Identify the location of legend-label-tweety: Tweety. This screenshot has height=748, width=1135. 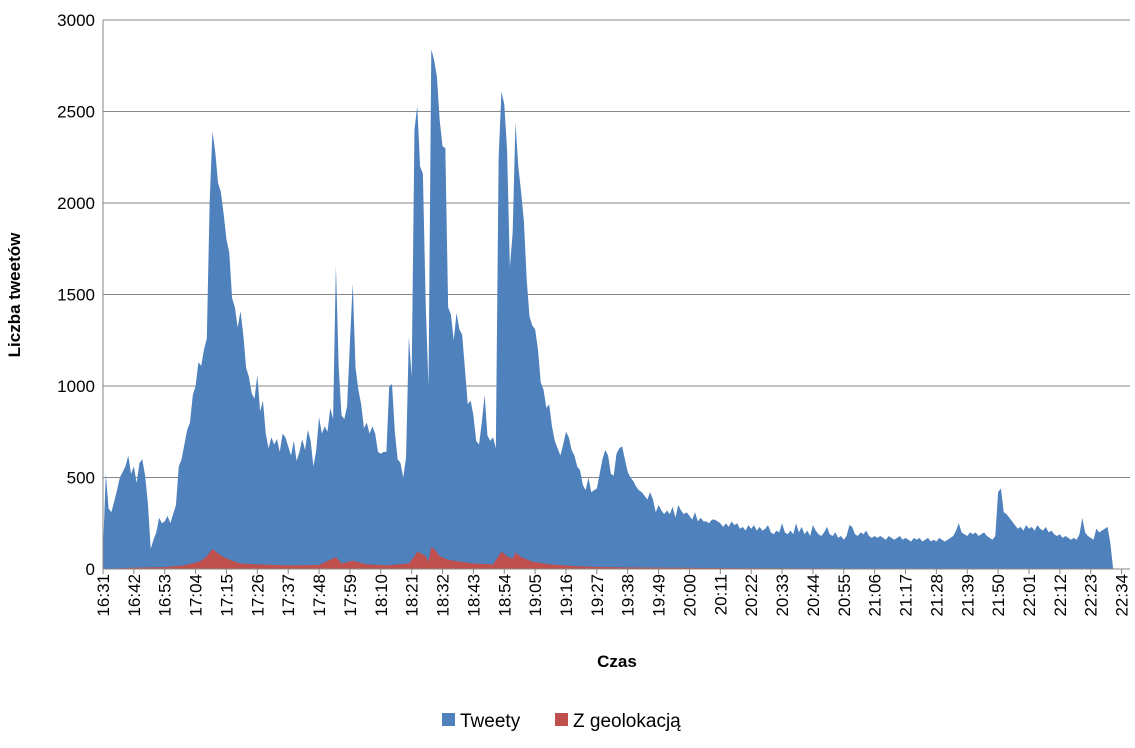
(490, 721).